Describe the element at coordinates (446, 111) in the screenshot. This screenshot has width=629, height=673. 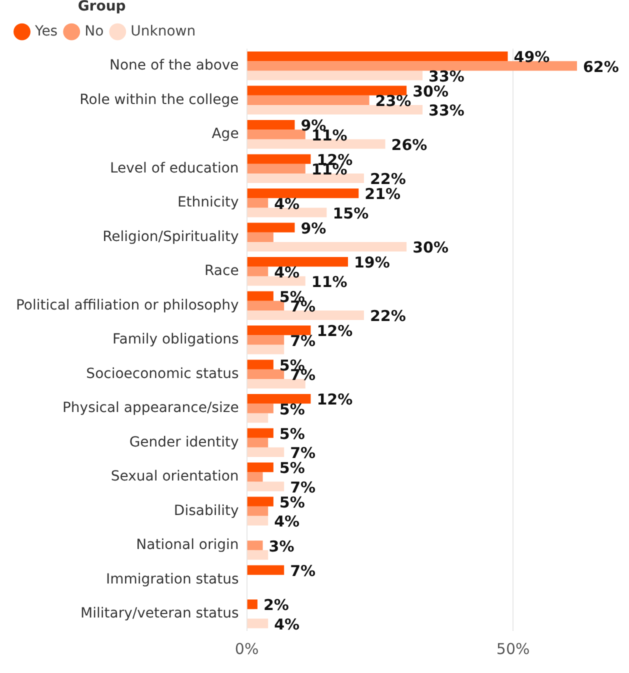
I see `data-label: 33%` at that location.